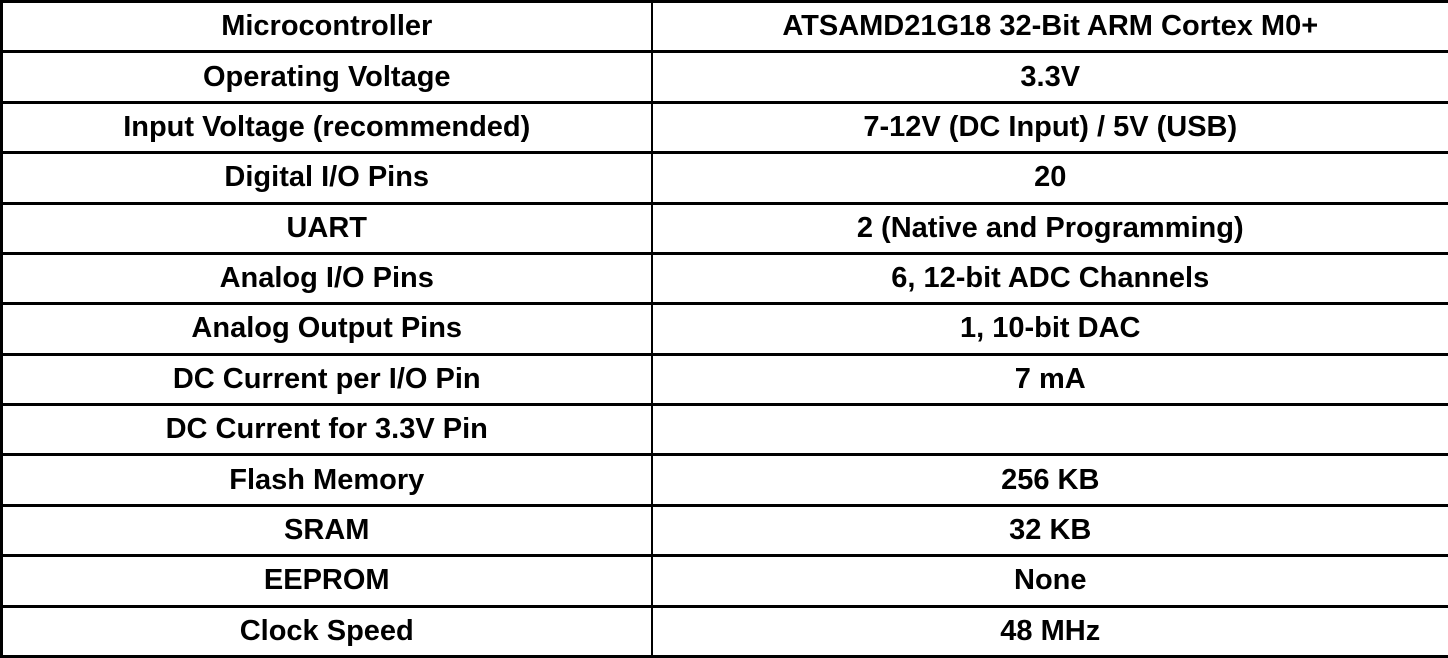 The image size is (1448, 658). I want to click on table-row: DC Current for 3.3V Pin, so click(724, 429).